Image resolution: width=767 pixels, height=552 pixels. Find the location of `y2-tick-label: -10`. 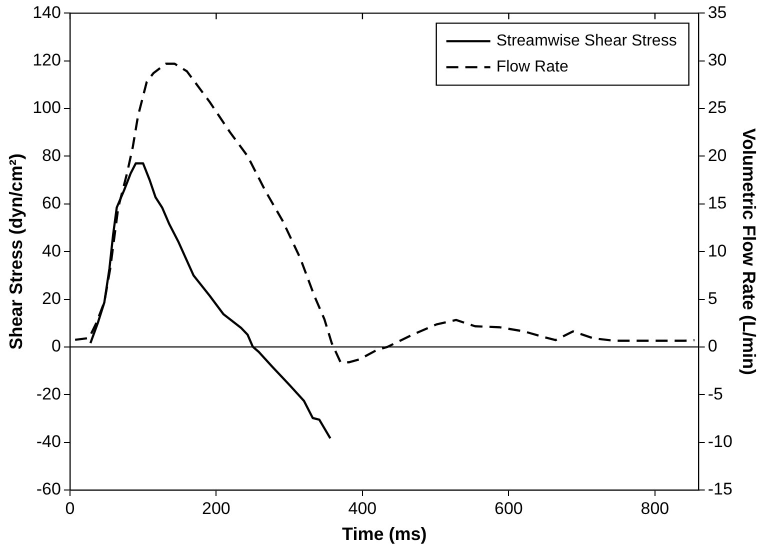

y2-tick-label: -10 is located at coordinates (720, 442).